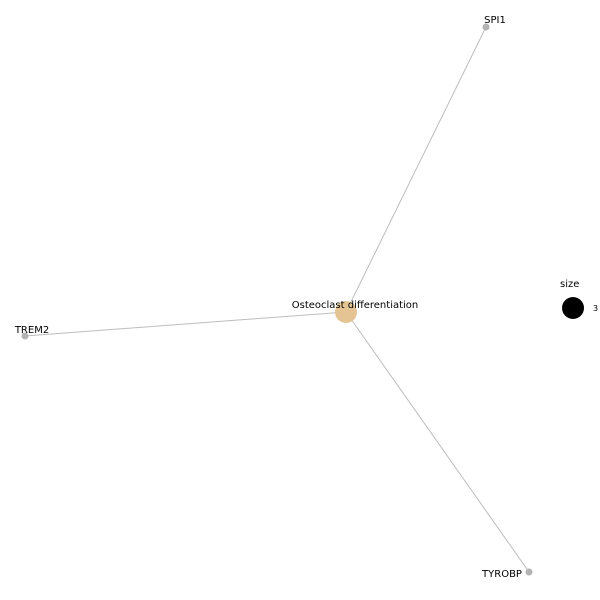 Image resolution: width=600 pixels, height=600 pixels. I want to click on edge-hub-spi1, so click(416, 169).